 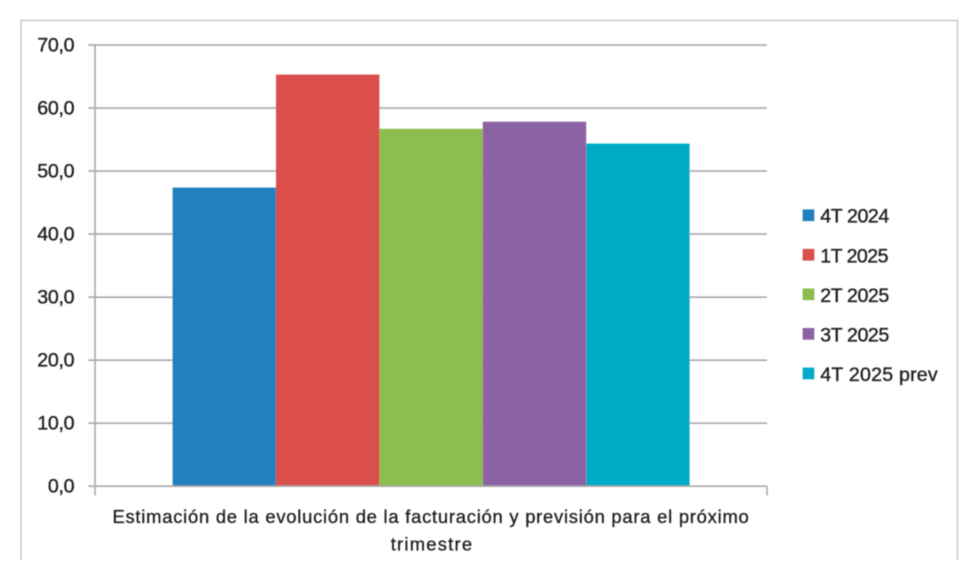 I want to click on svg-text: 60,0, so click(x=55, y=109).